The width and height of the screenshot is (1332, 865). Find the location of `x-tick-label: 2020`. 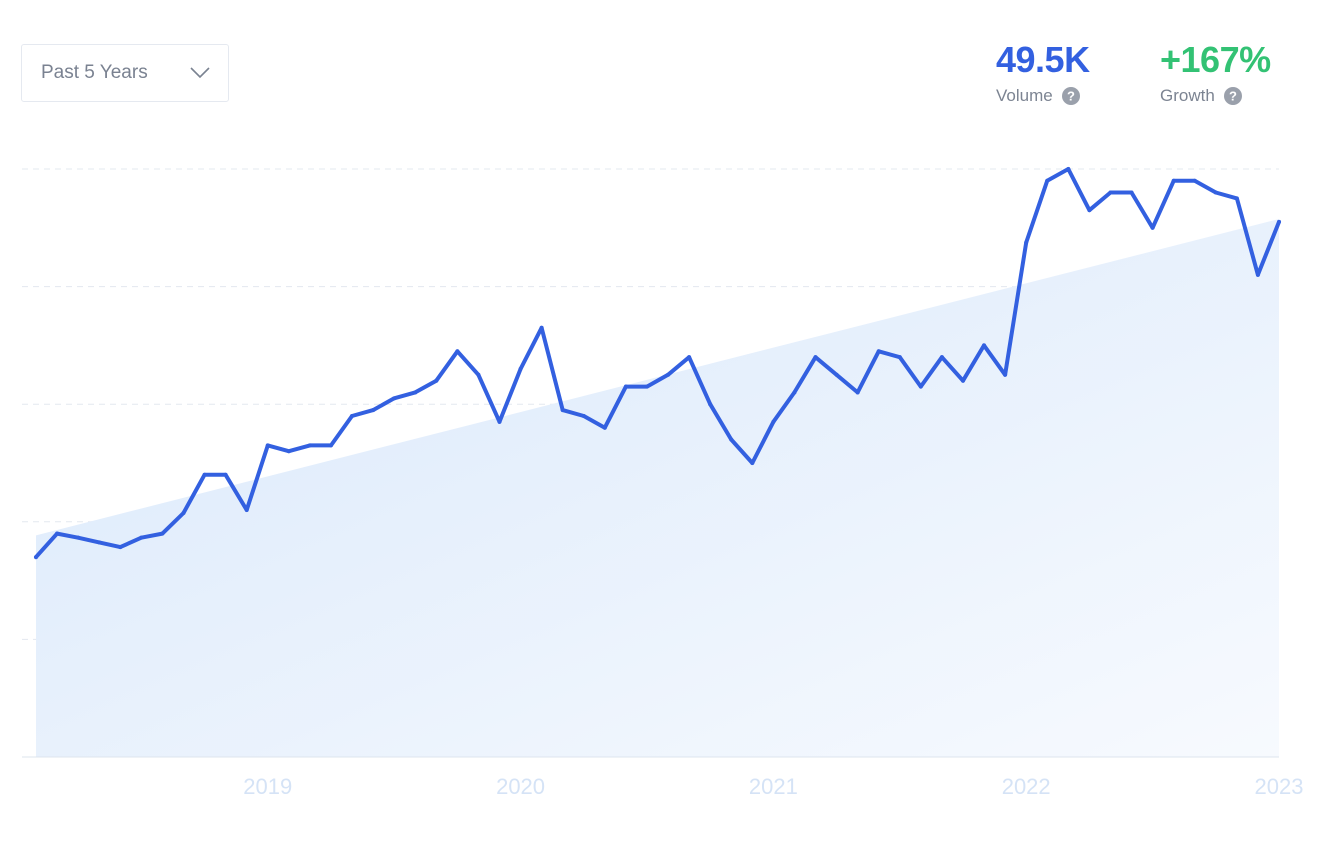

x-tick-label: 2020 is located at coordinates (520, 786).